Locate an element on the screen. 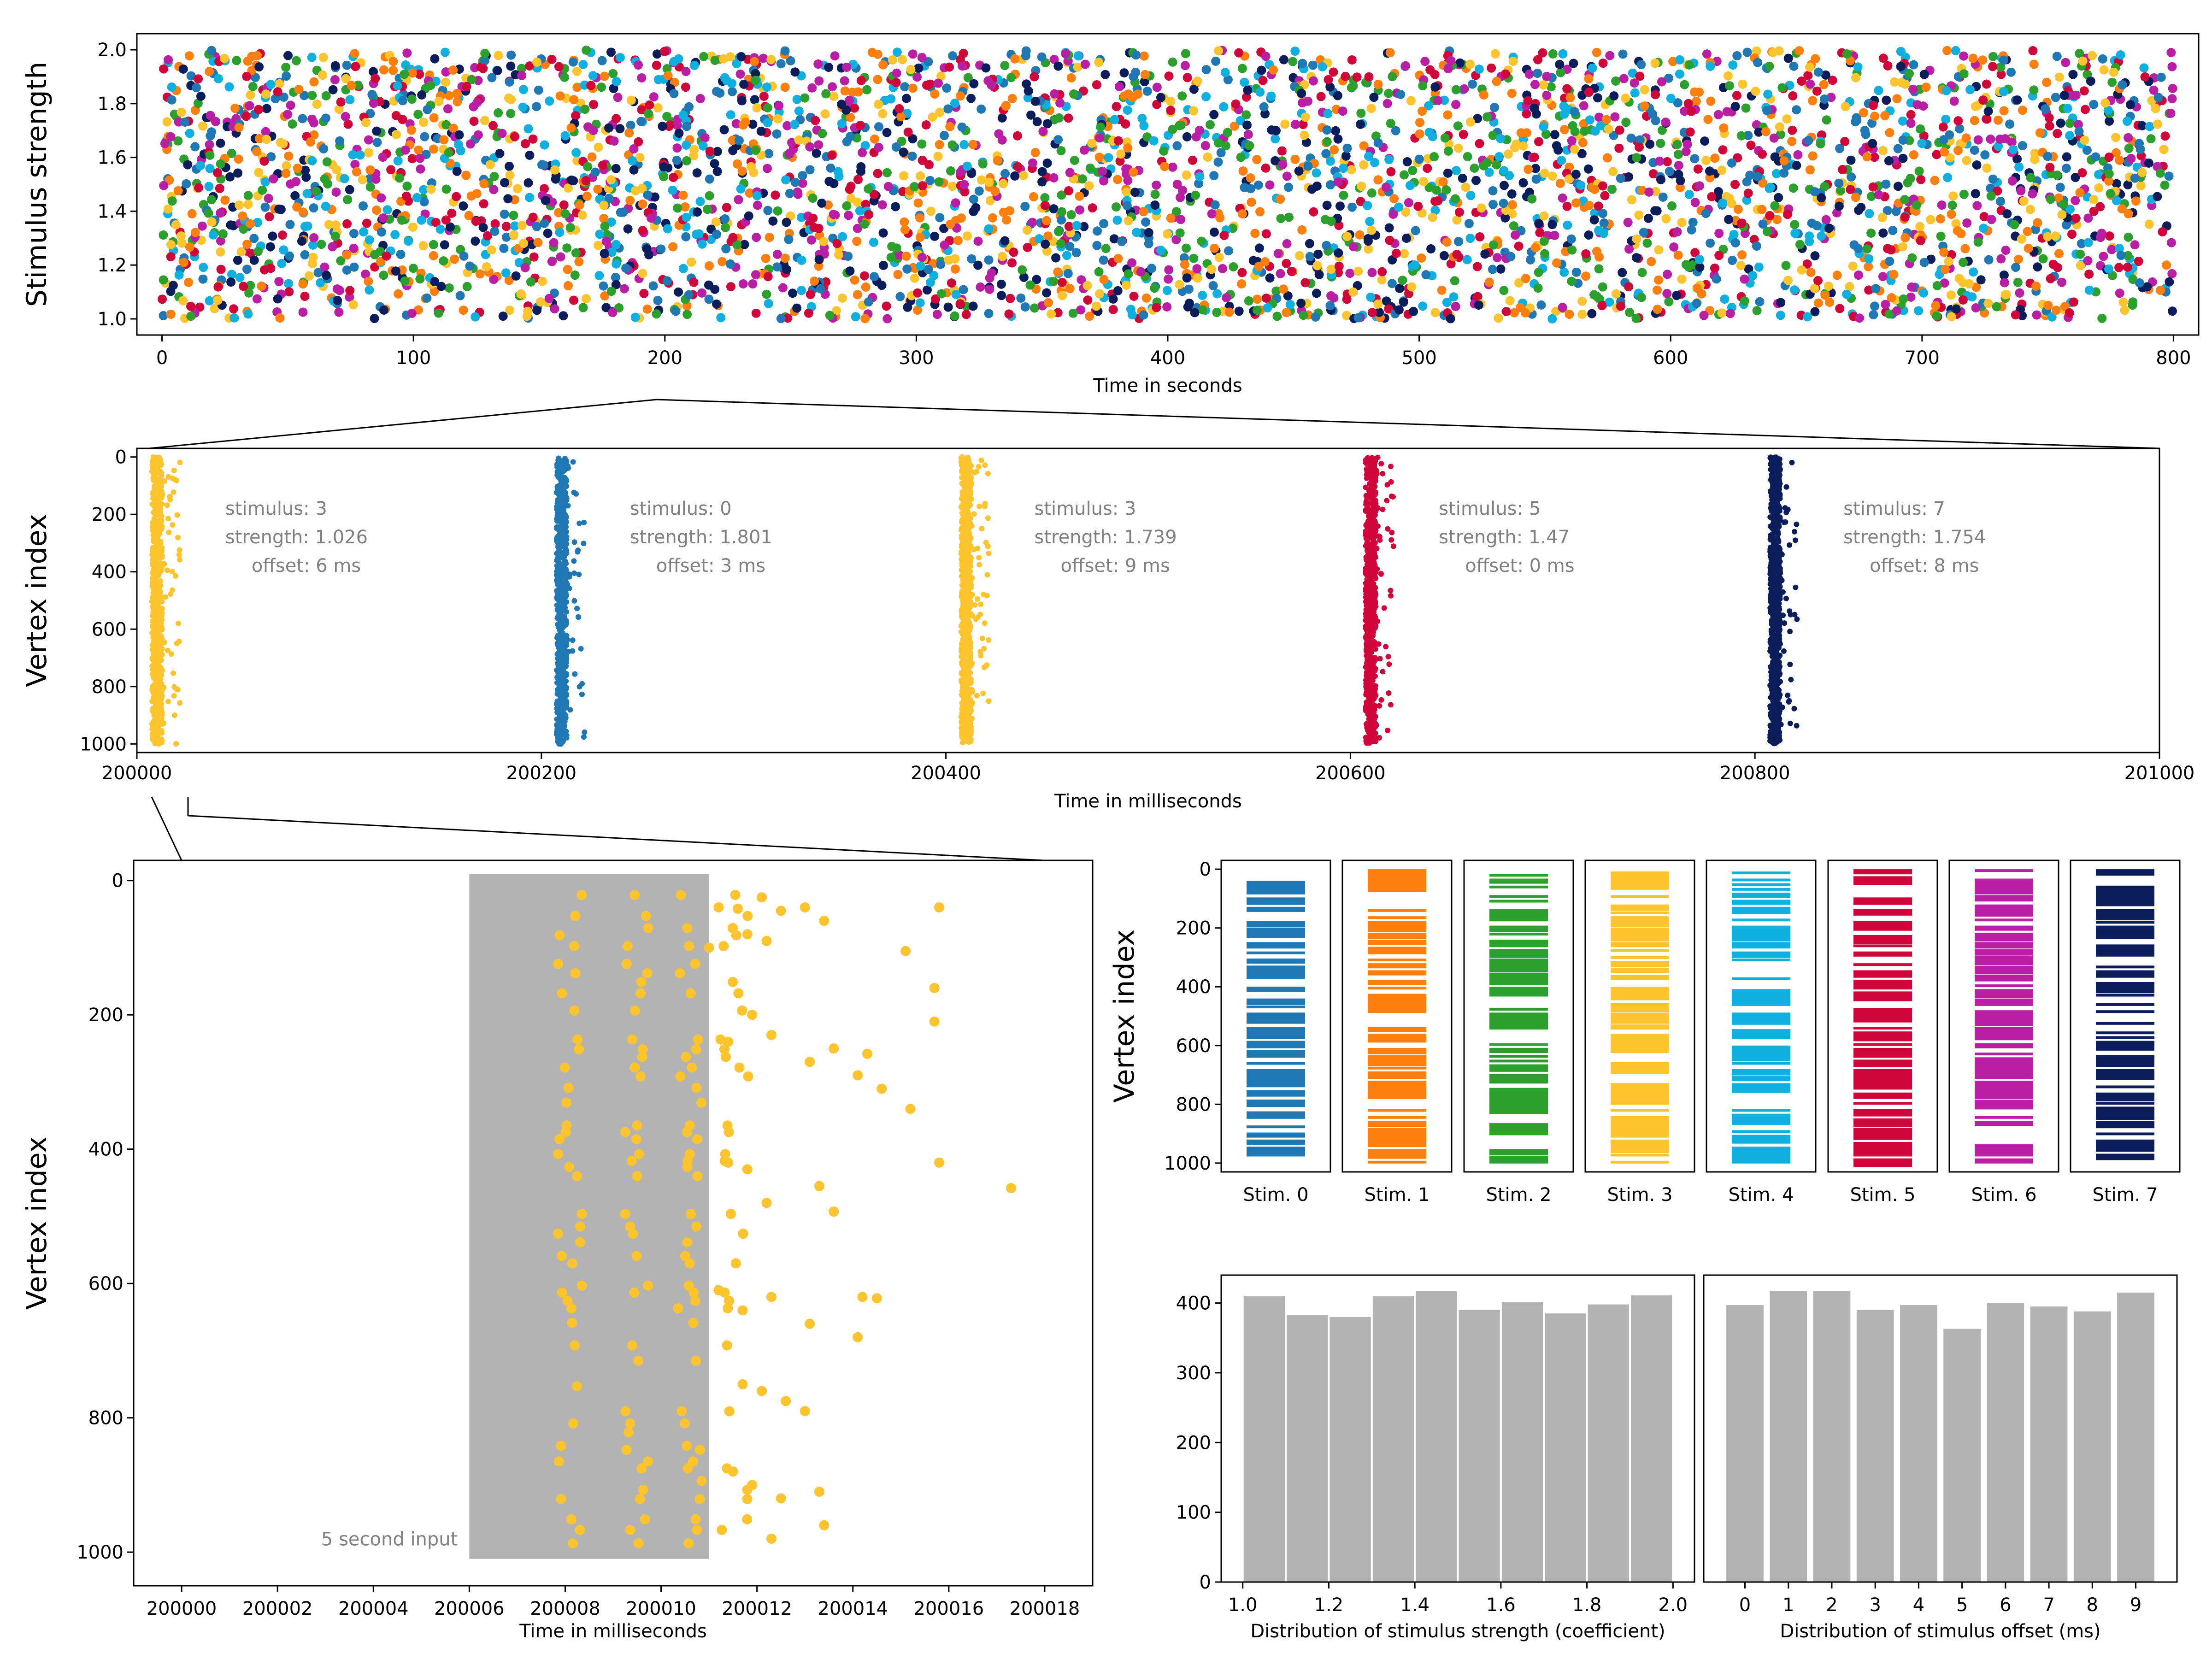 The height and width of the screenshot is (1659, 2212). x-tick-label: 600 is located at coordinates (1670, 358).